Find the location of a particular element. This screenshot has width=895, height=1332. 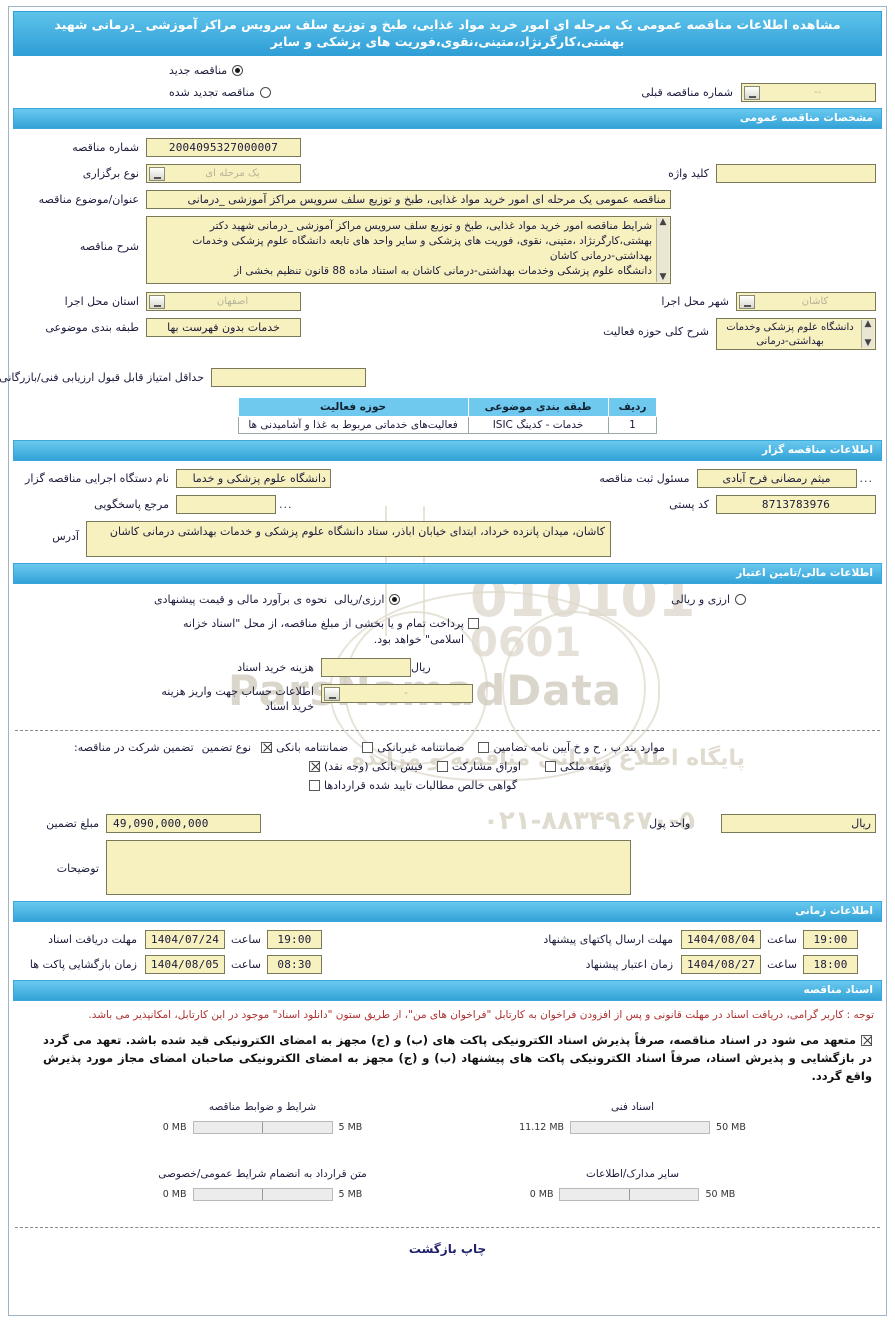

account-info-value: - is located at coordinates (406, 693).